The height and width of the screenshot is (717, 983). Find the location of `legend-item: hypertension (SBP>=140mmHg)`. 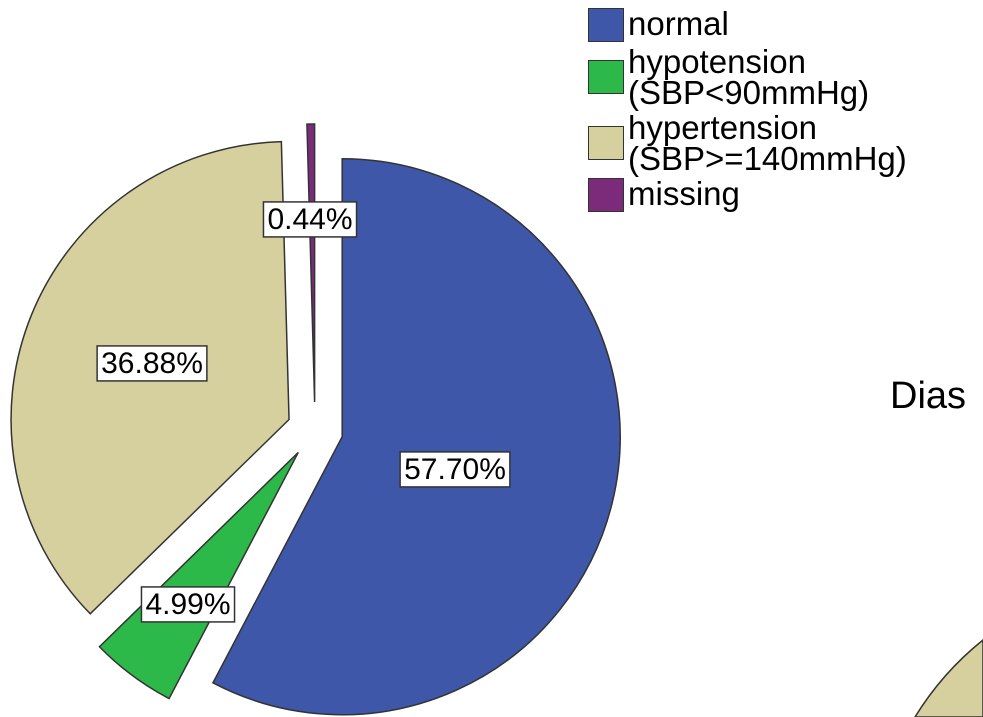

legend-item: hypertension (SBP>=140mmHg) is located at coordinates (785, 143).